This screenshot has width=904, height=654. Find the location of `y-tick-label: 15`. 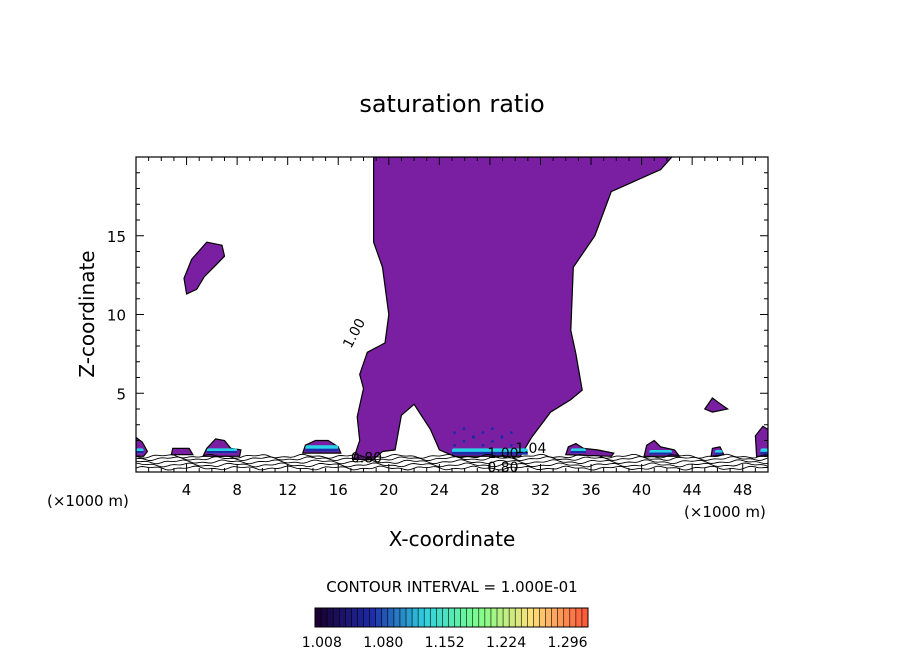

y-tick-label: 15 is located at coordinates (116, 237).